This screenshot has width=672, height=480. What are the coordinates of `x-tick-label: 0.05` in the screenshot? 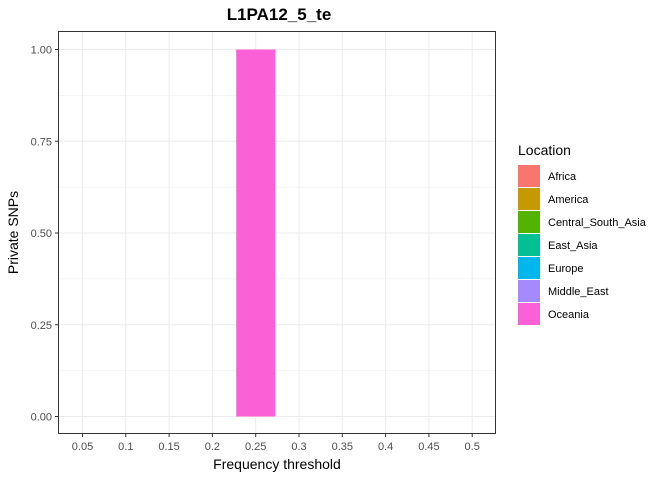 It's located at (82, 447).